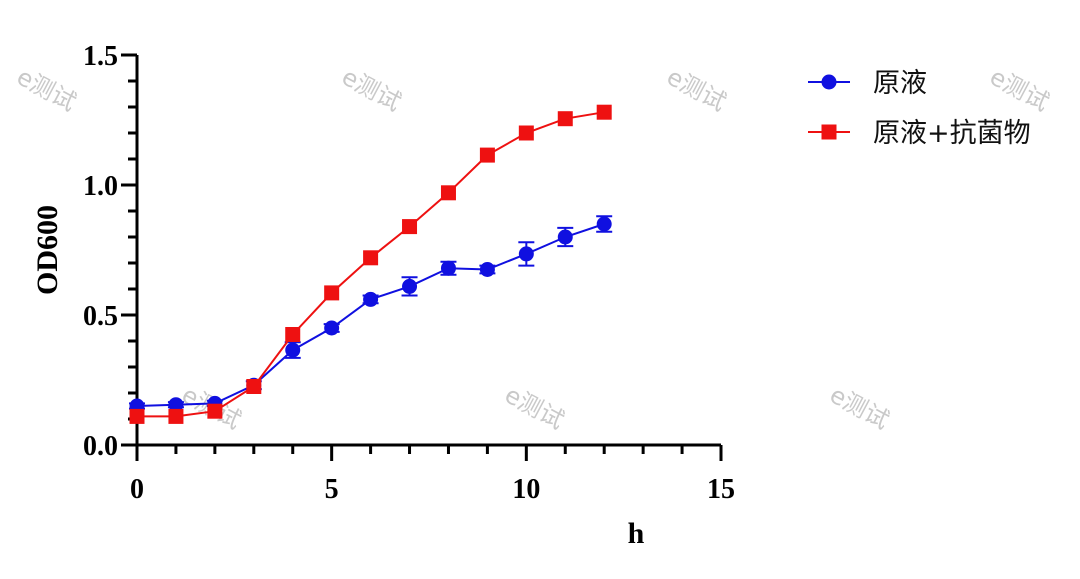  I want to click on y-tick-label: 1.0, so click(100, 186).